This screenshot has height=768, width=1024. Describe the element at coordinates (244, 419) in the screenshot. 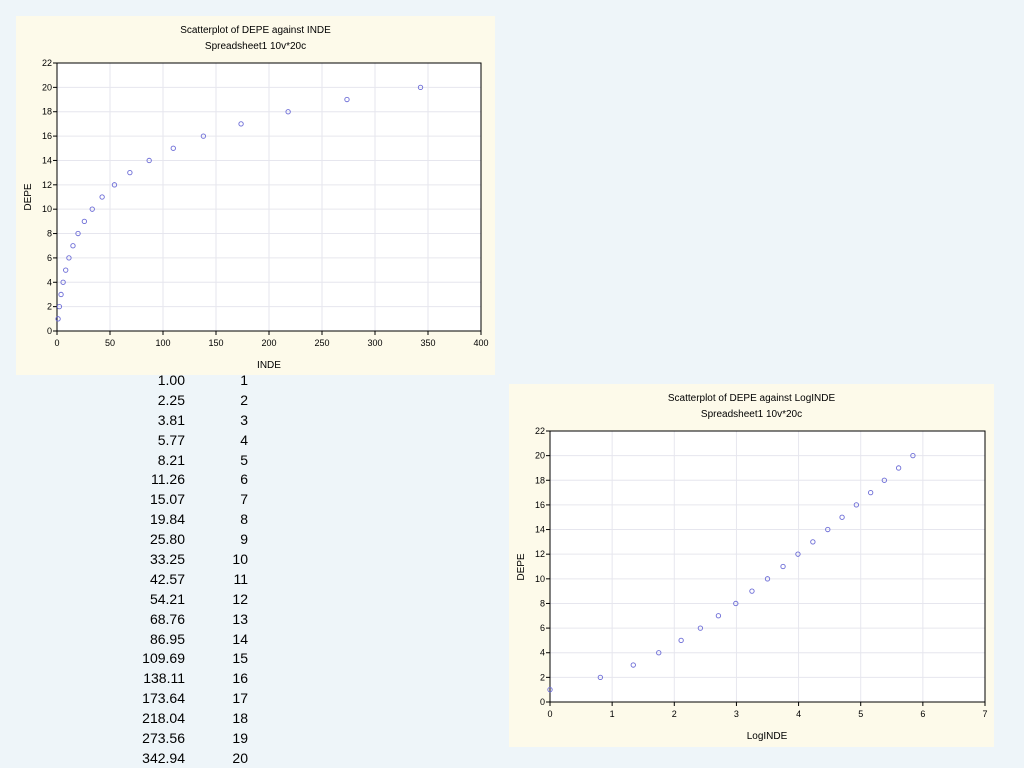

I see `depe-value-cell: 3` at that location.